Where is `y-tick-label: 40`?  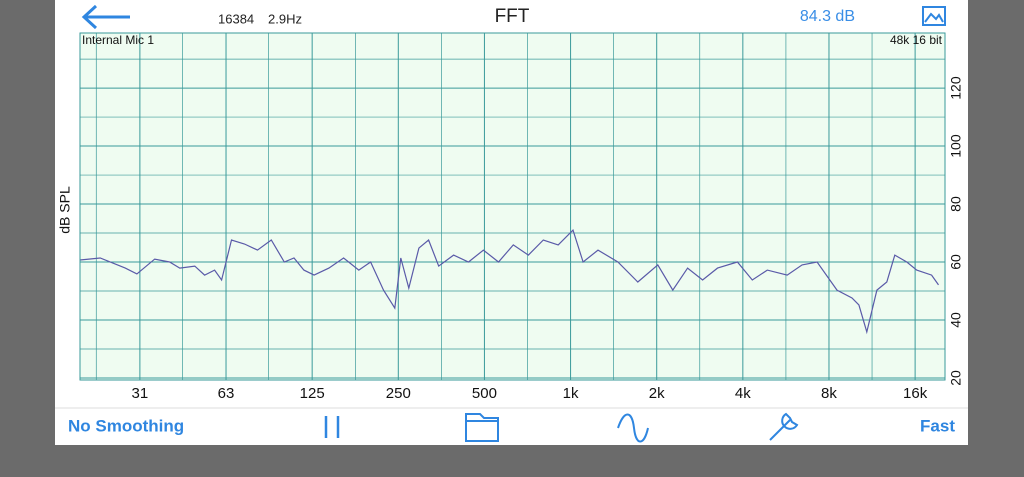 y-tick-label: 40 is located at coordinates (956, 320).